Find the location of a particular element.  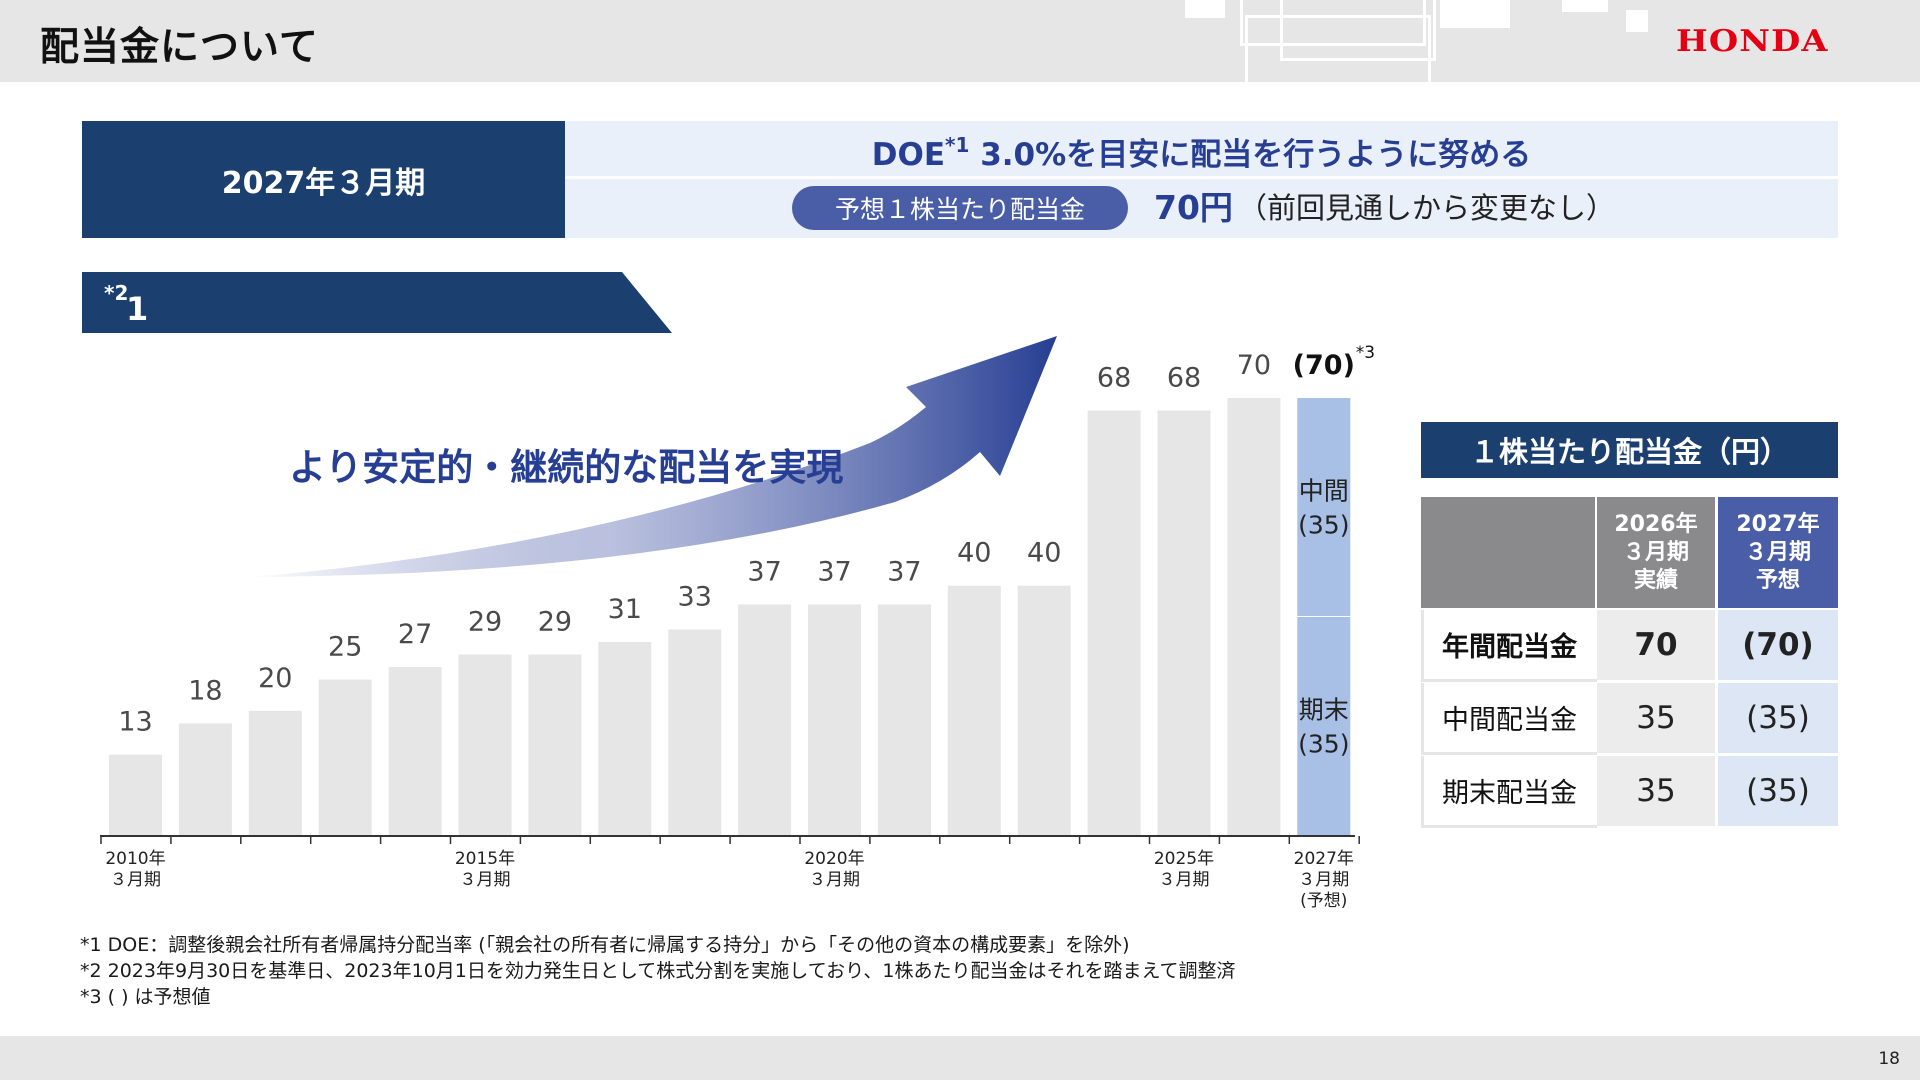

table-header-2026: 2026年 ３月期 実績 is located at coordinates (1656, 552).